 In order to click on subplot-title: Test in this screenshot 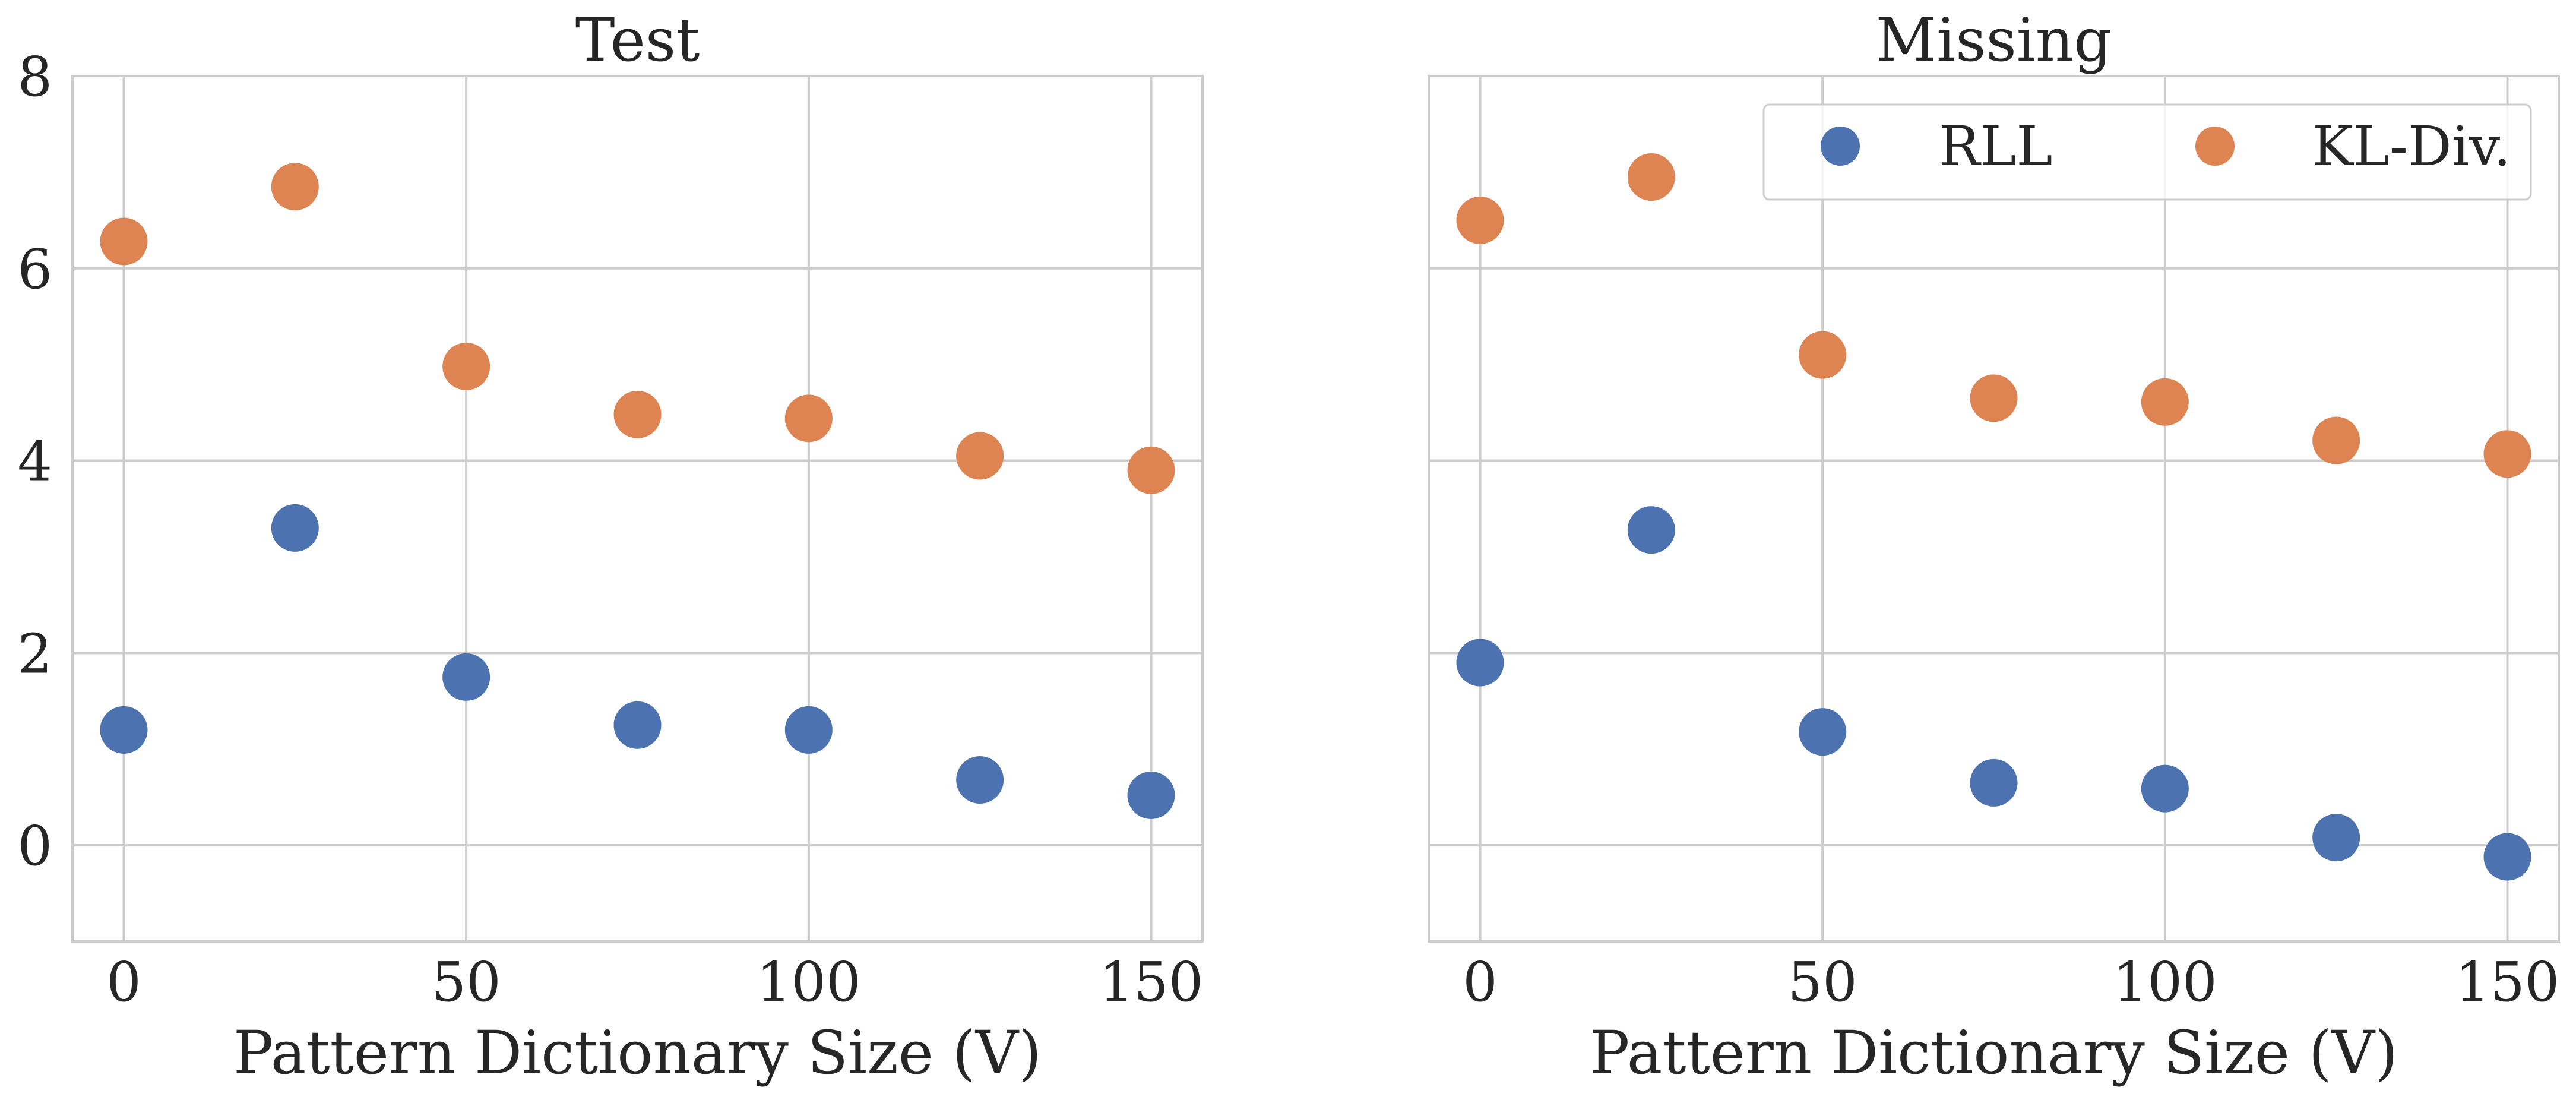, I will do `click(637, 40)`.